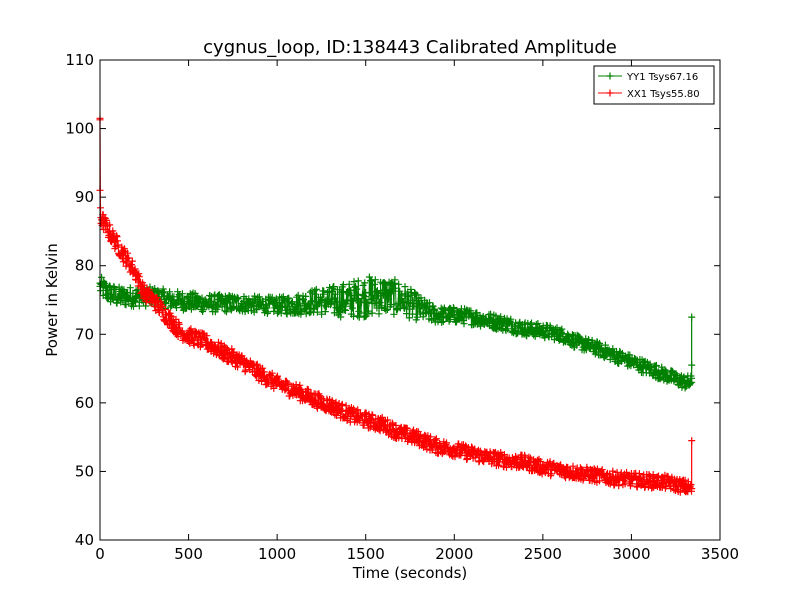 The image size is (800, 600). What do you see at coordinates (84, 197) in the screenshot?
I see `y-tick-label: 90` at bounding box center [84, 197].